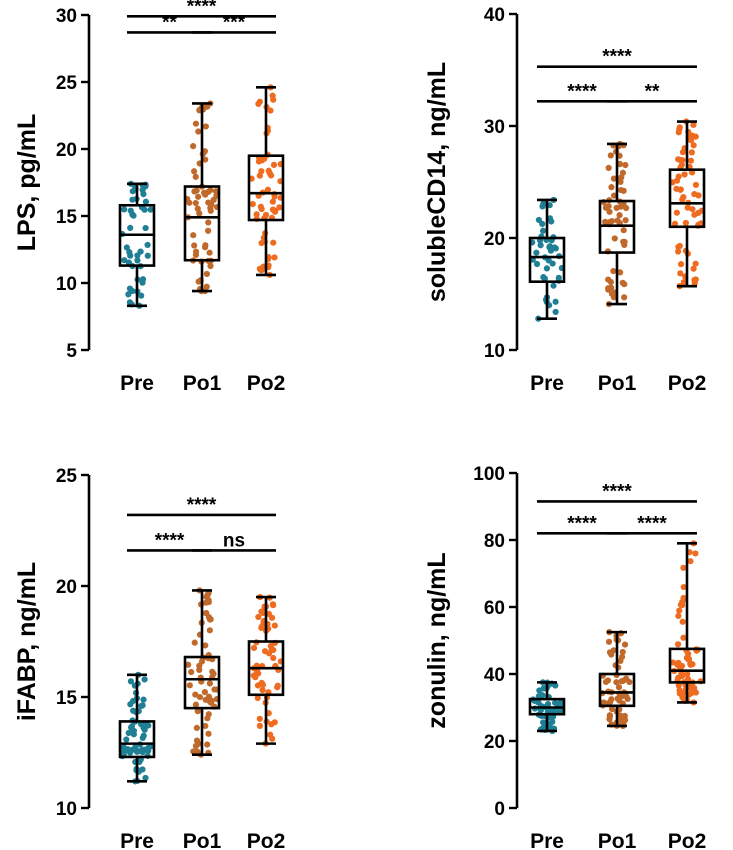  Describe the element at coordinates (437, 182) in the screenshot. I see `y-axis-title: solubleCD14, ng/mL` at that location.